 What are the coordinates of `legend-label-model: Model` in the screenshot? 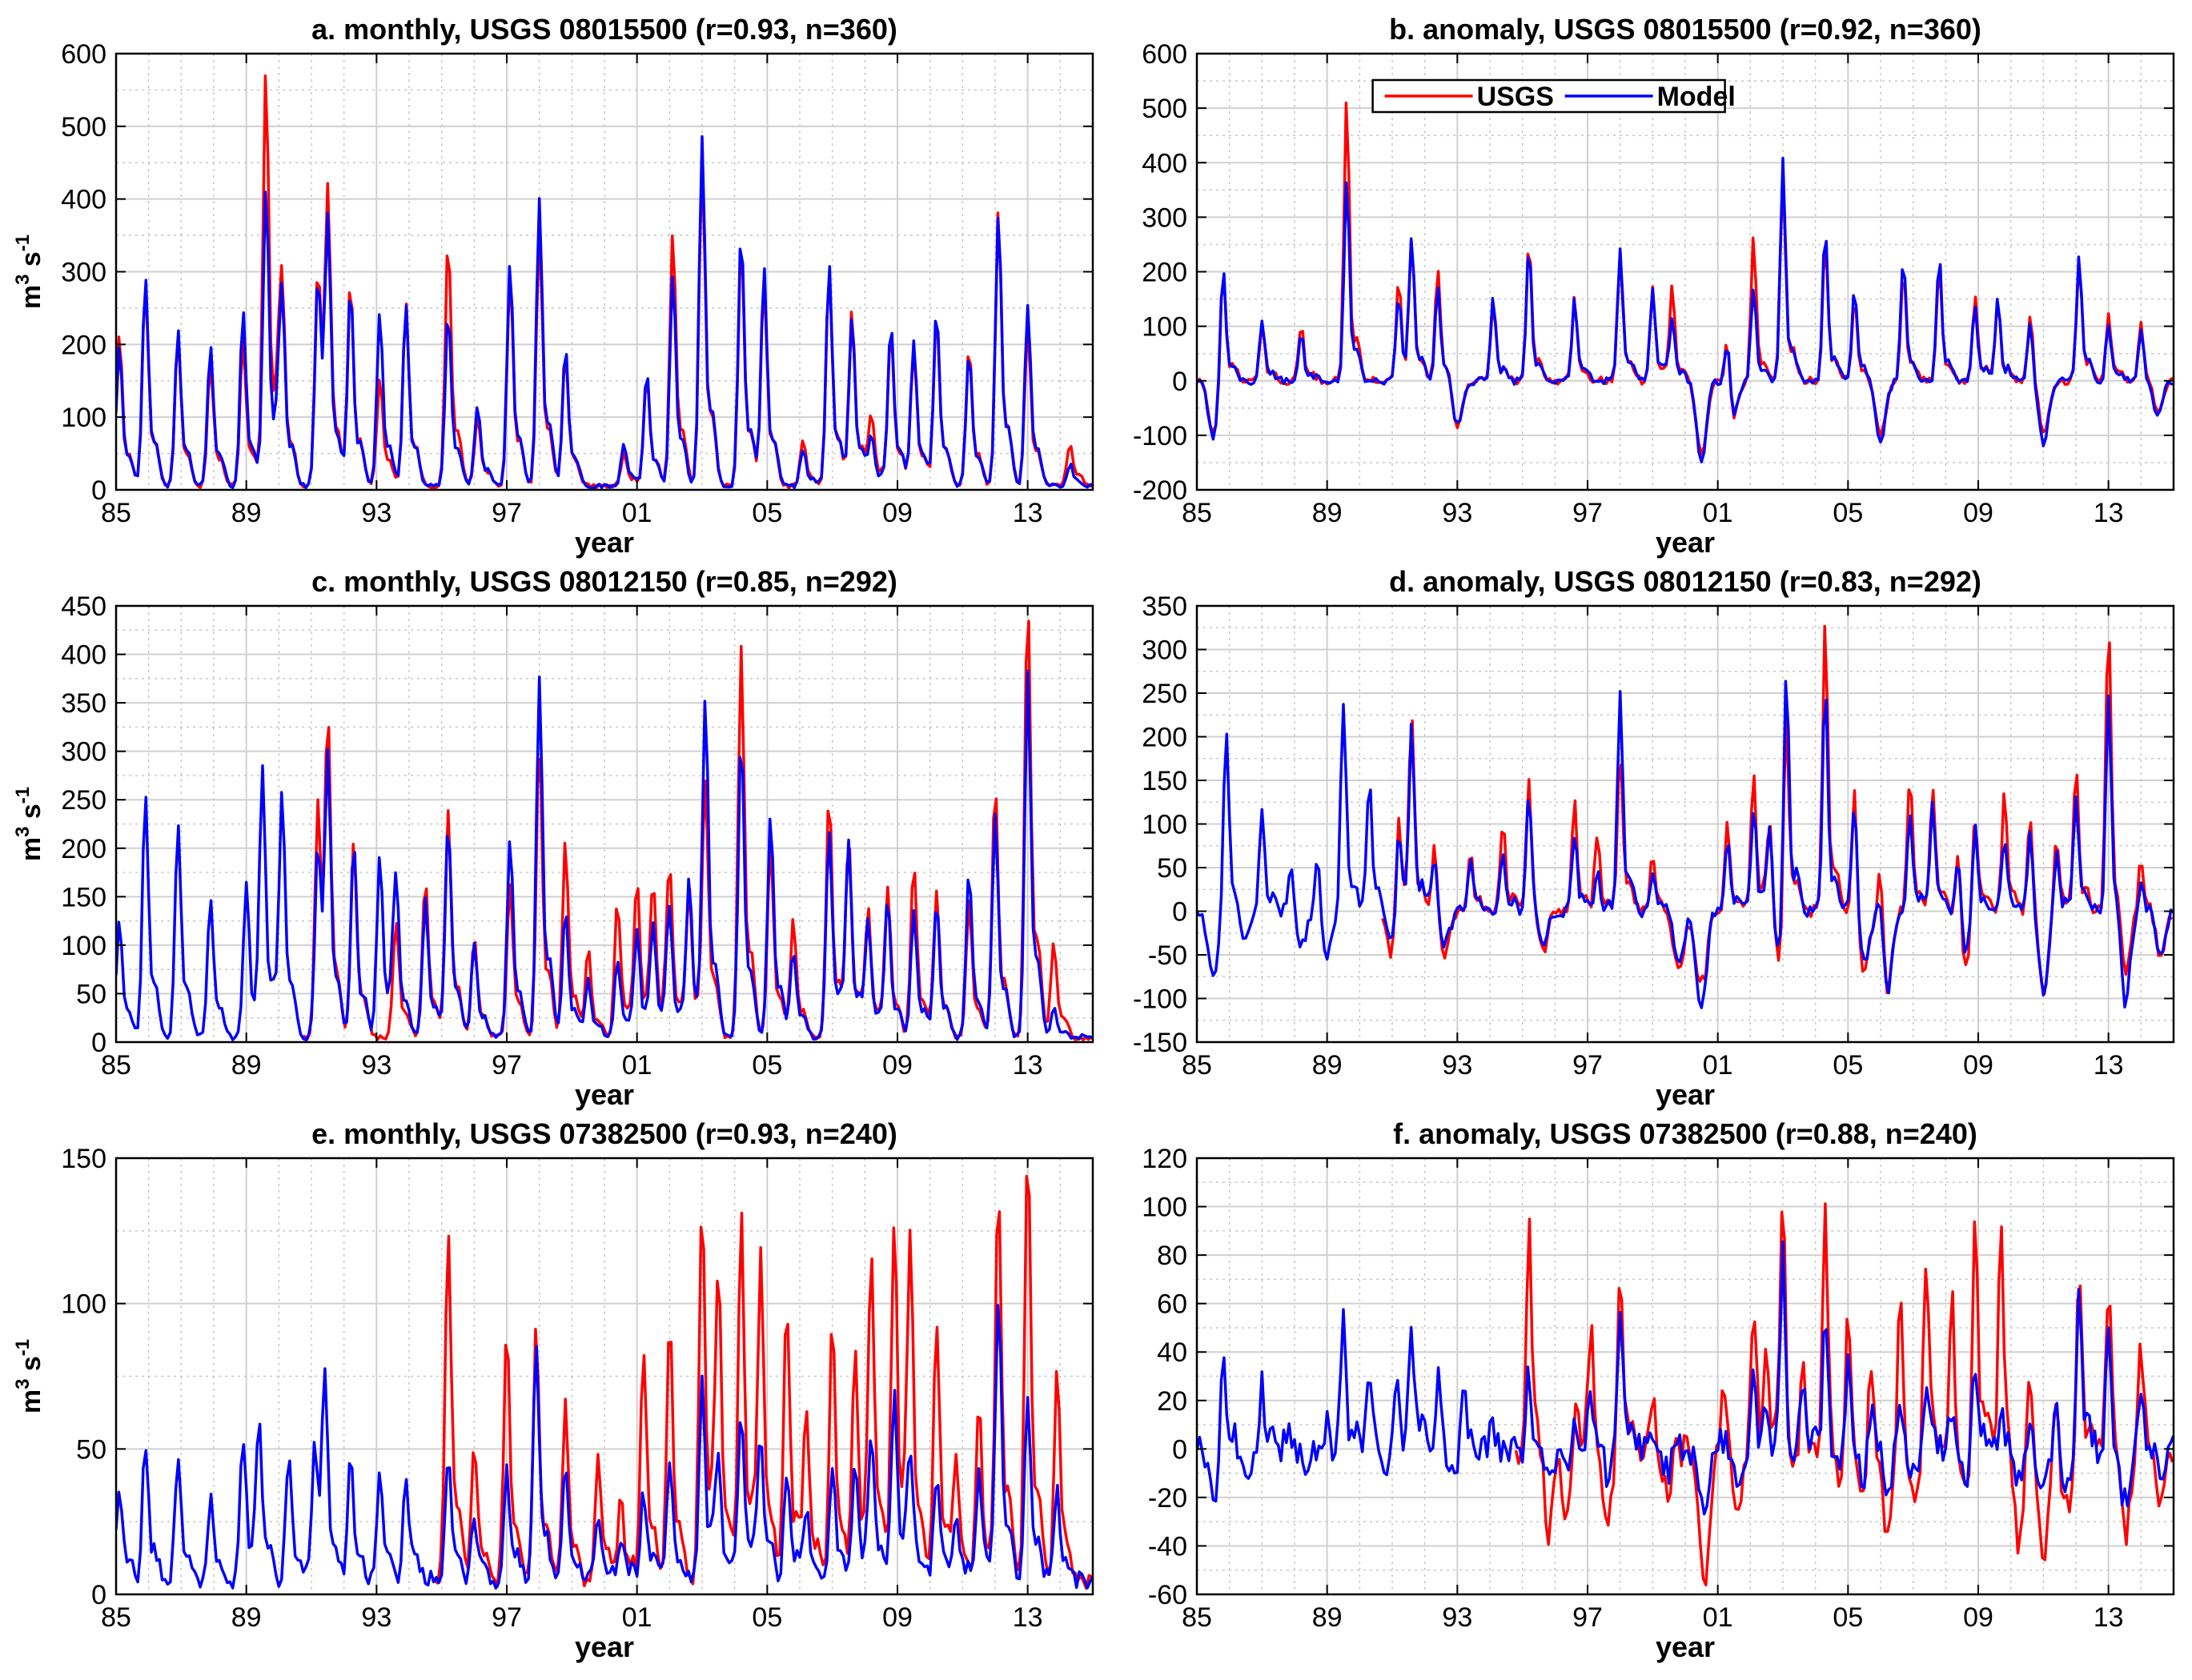 It's located at (1696, 97).